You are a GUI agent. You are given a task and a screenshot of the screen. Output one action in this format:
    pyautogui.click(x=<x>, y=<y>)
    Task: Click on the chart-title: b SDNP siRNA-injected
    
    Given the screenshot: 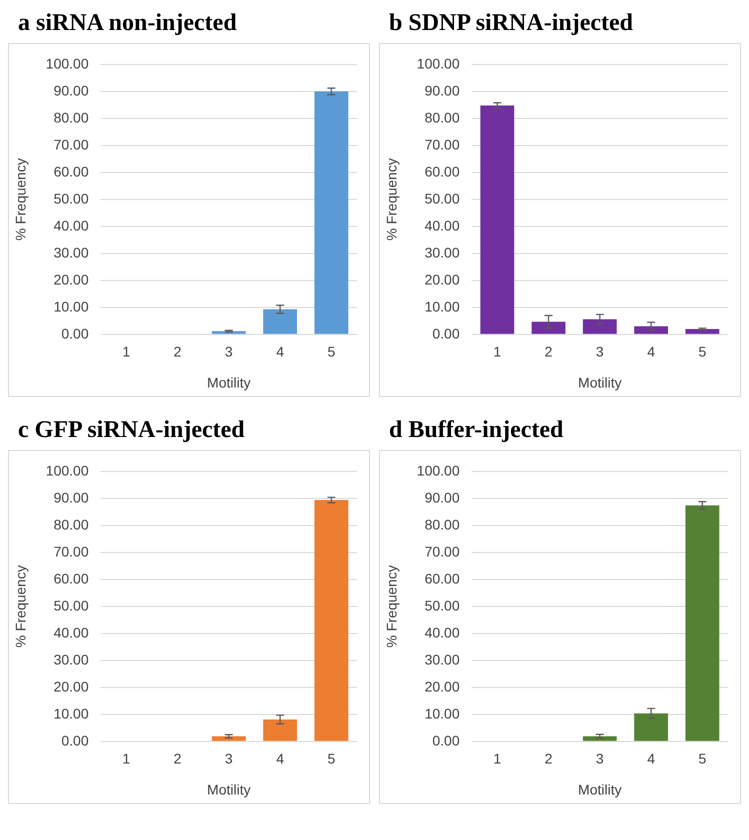 What is the action you would take?
    pyautogui.click(x=511, y=23)
    